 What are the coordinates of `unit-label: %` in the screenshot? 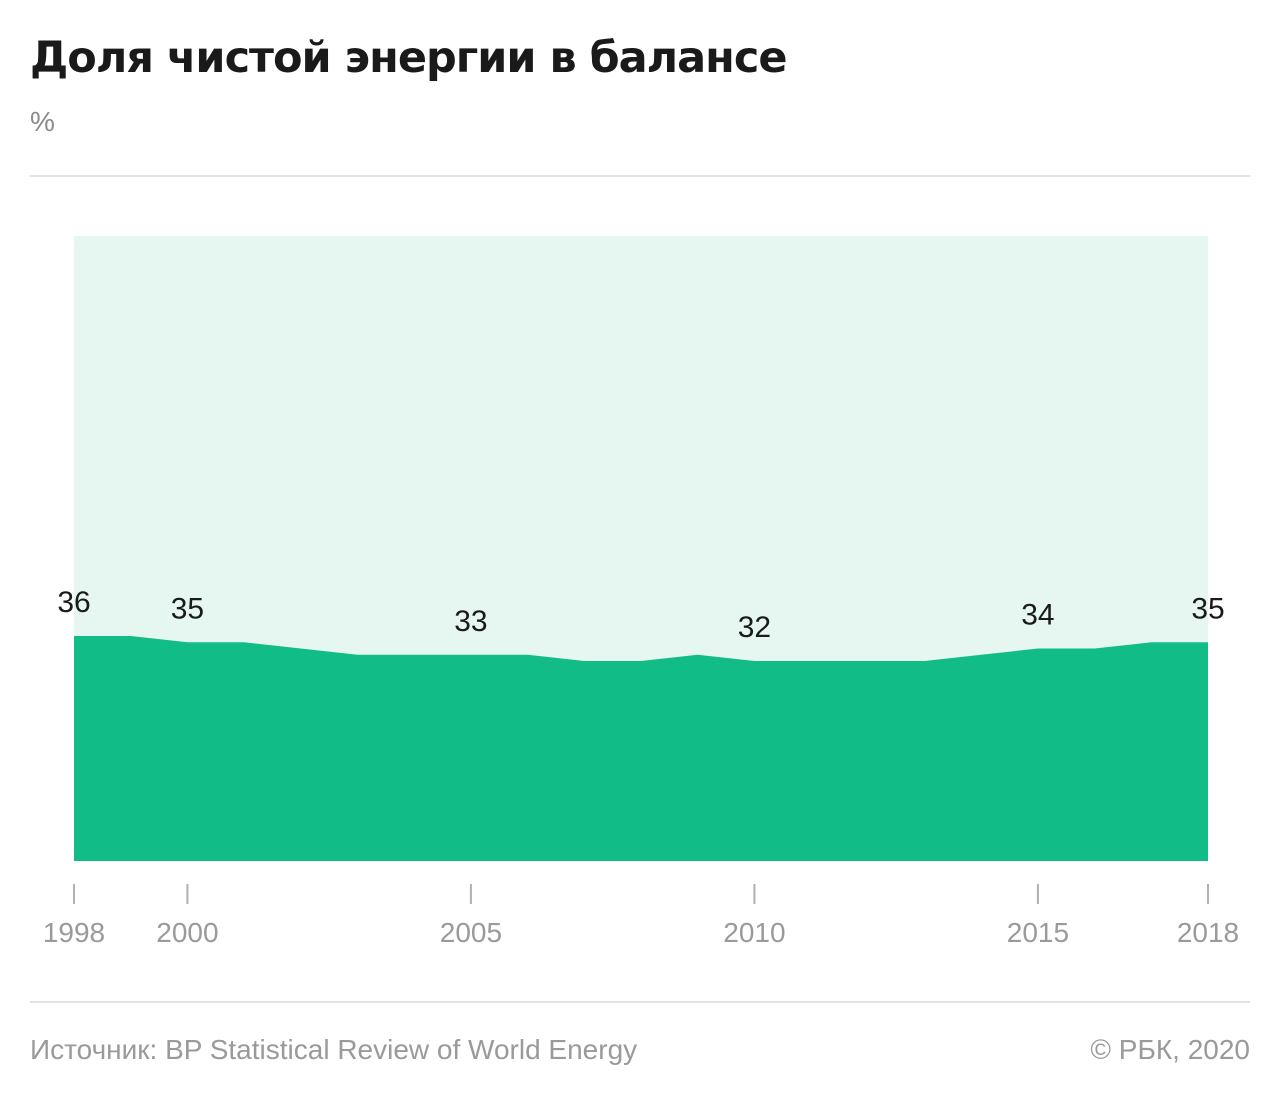 It's located at (42, 121).